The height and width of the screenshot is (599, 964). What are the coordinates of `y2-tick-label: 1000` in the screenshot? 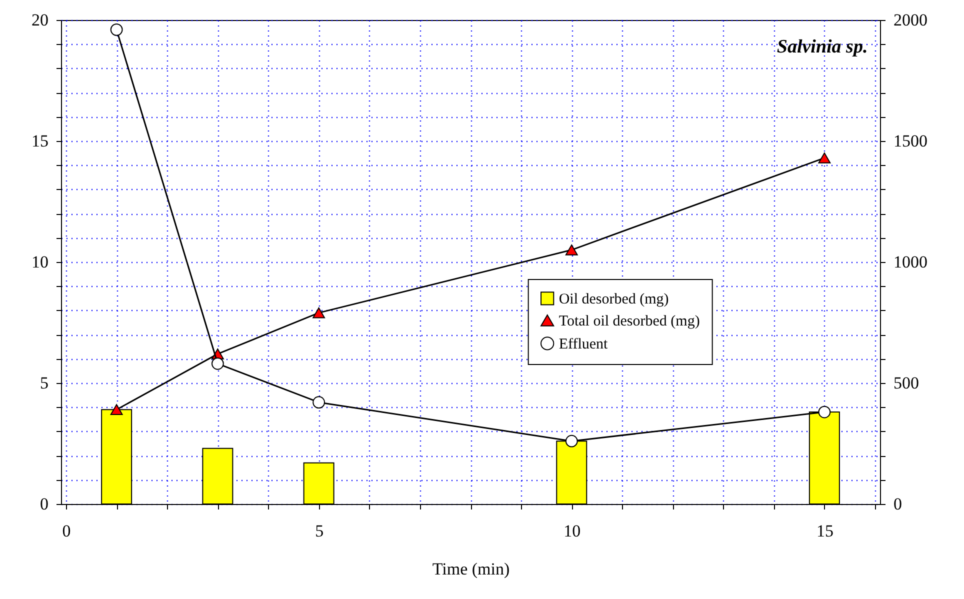 It's located at (911, 262).